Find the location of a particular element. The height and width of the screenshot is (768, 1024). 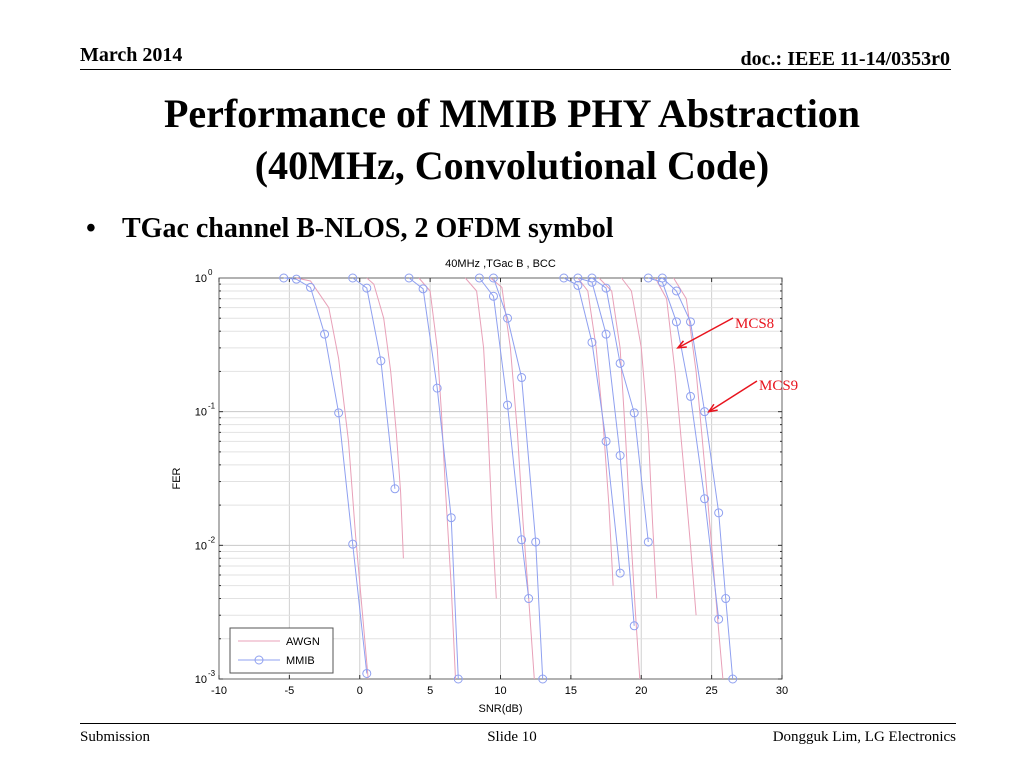

header-doc-id: doc.: IEEE 11-14/0353r0 is located at coordinates (845, 59).